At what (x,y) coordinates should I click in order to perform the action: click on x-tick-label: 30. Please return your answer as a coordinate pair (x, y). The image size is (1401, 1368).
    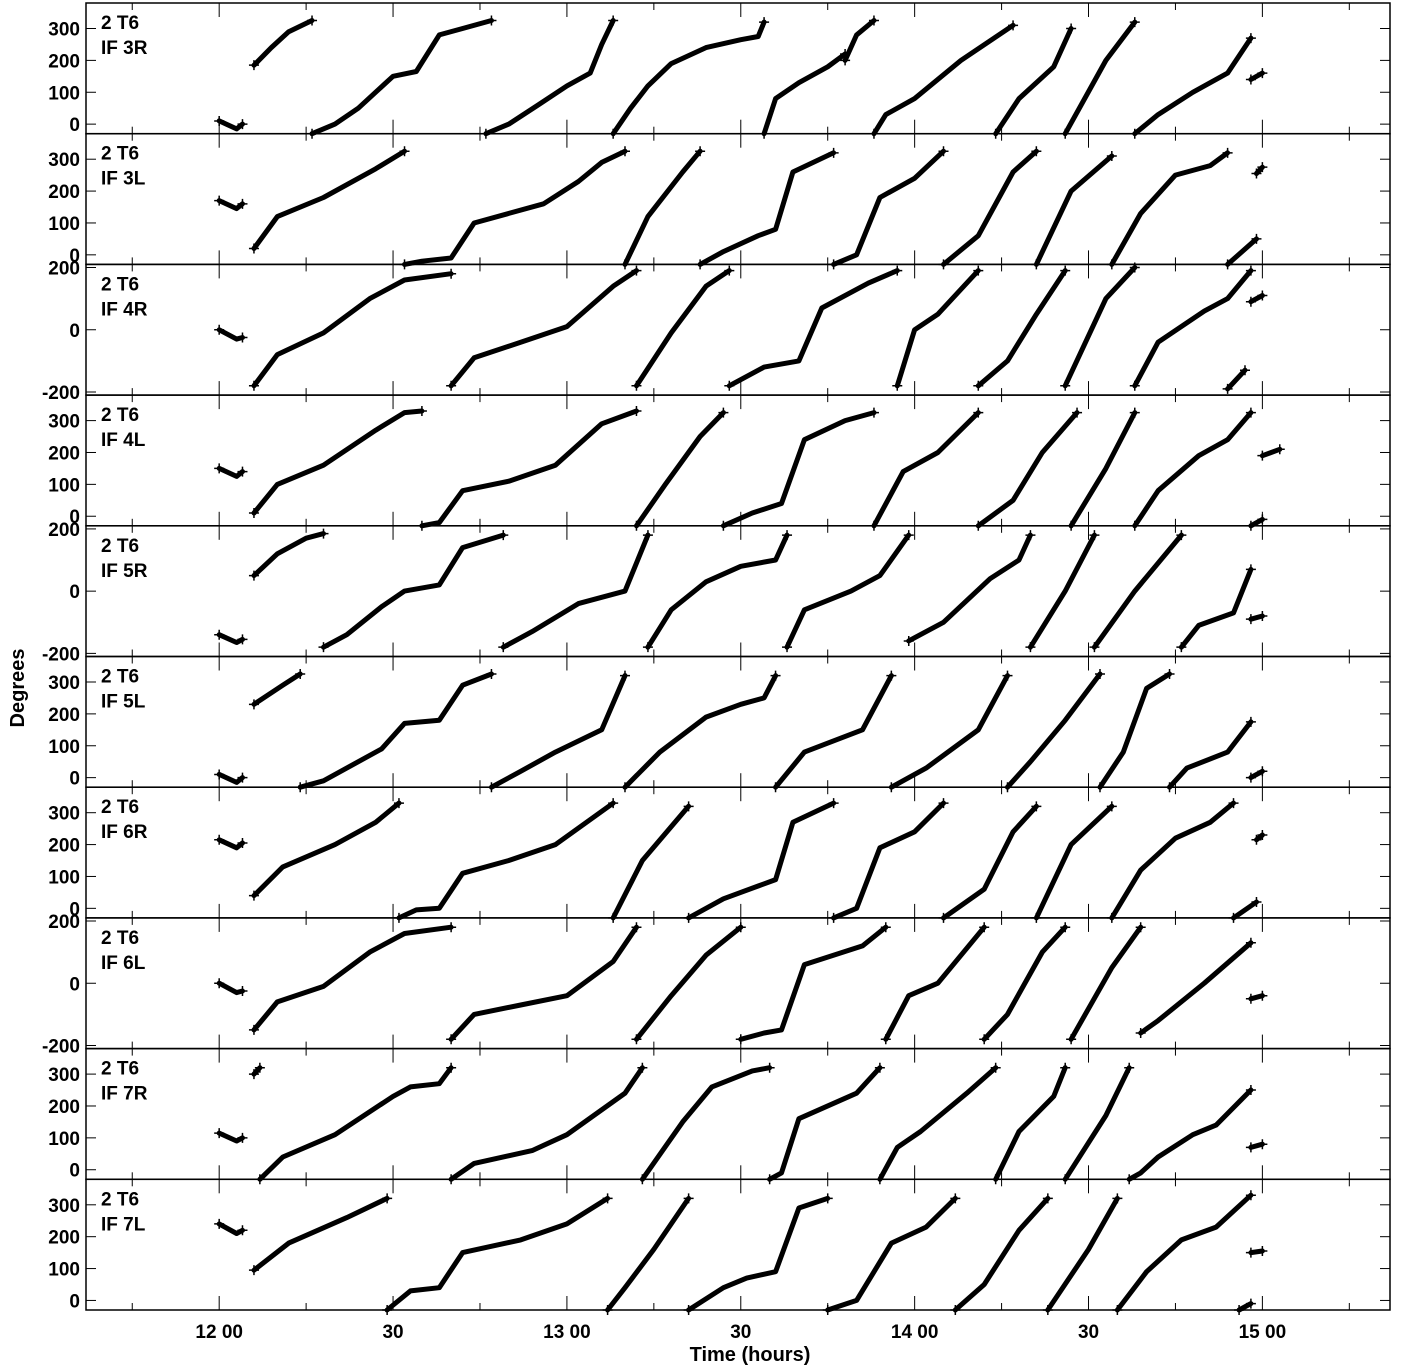
    Looking at the image, I should click on (740, 1332).